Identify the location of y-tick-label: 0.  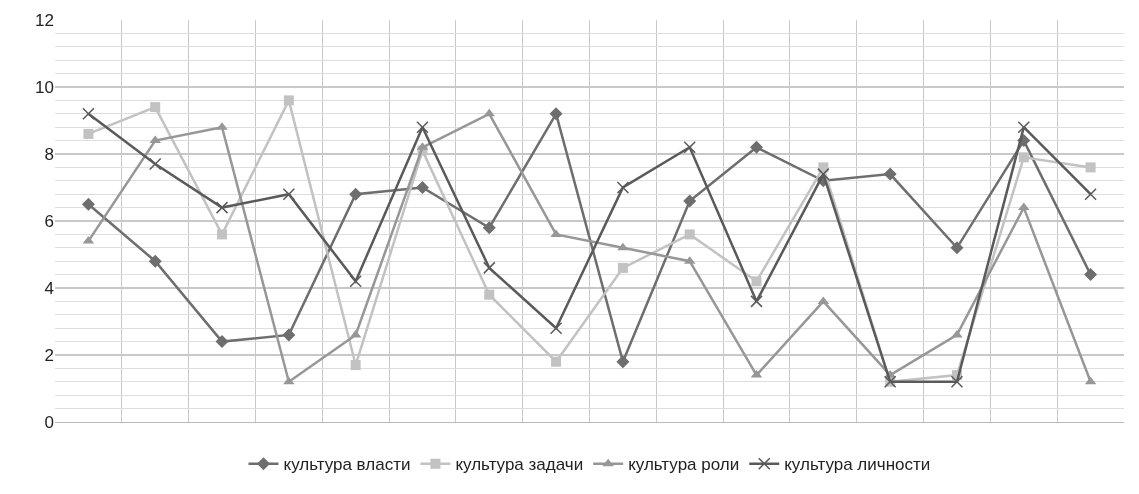
(49, 422).